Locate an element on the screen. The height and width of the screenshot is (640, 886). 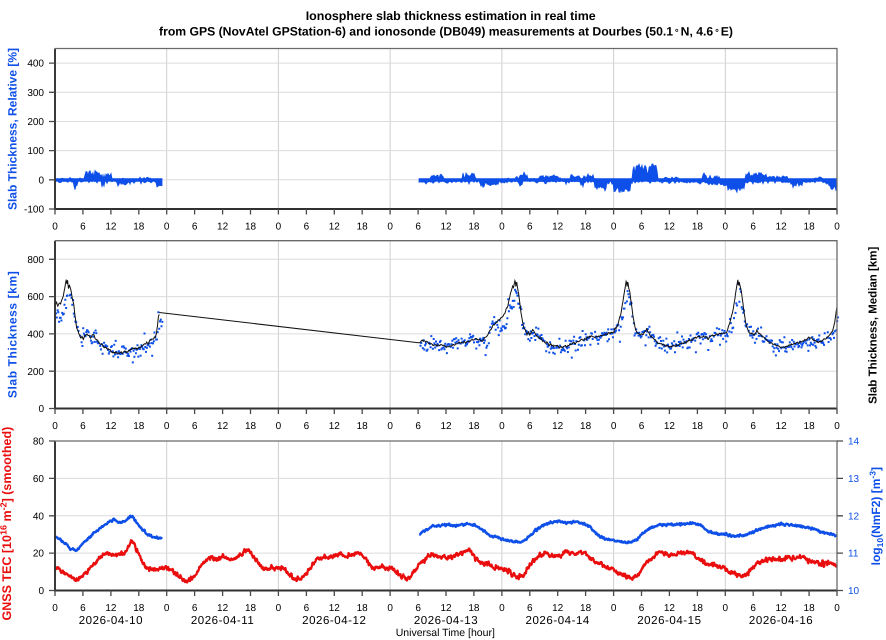
svg-text: 200 is located at coordinates (35, 122).